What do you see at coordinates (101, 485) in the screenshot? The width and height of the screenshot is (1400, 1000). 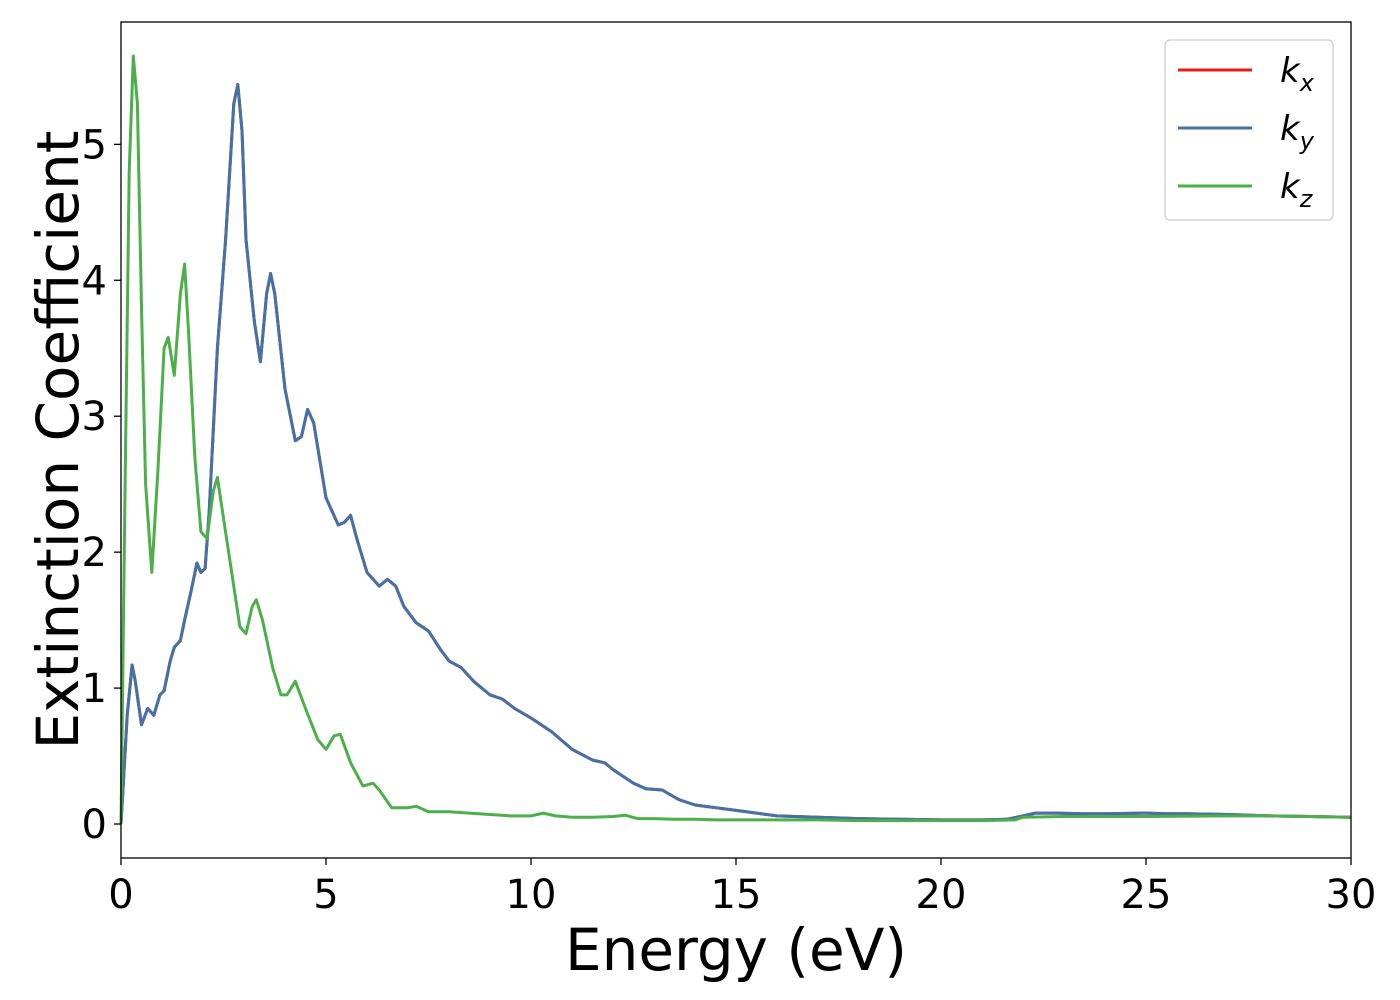 I see `y-axis-ticks: 0 1 2 3 4 5` at bounding box center [101, 485].